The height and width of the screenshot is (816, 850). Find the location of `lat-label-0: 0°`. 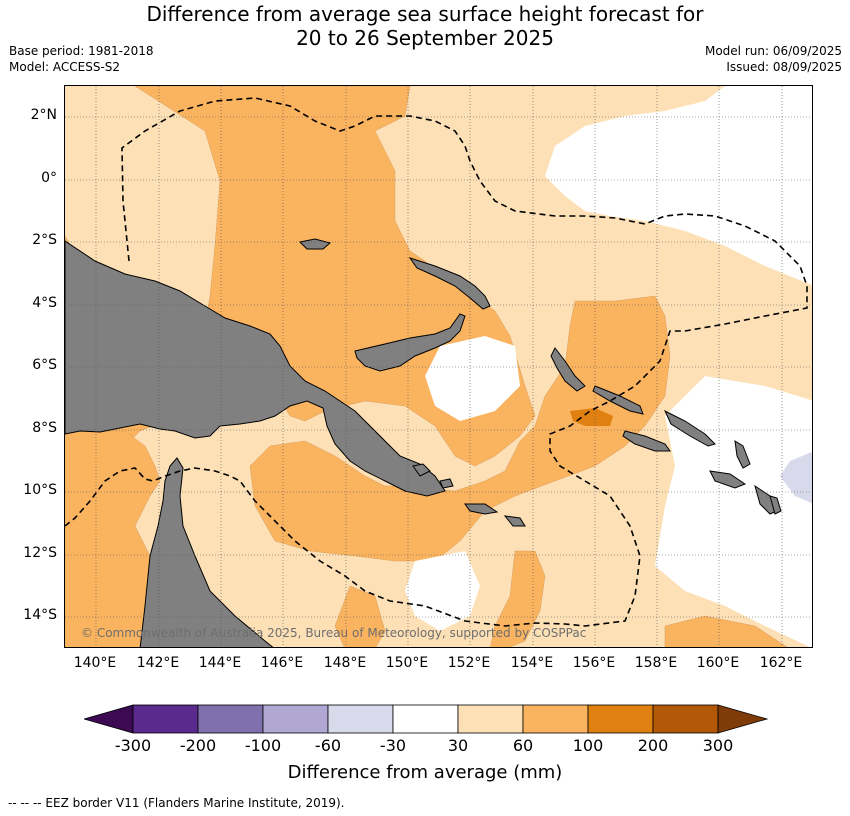

lat-label-0: 0° is located at coordinates (49, 178).